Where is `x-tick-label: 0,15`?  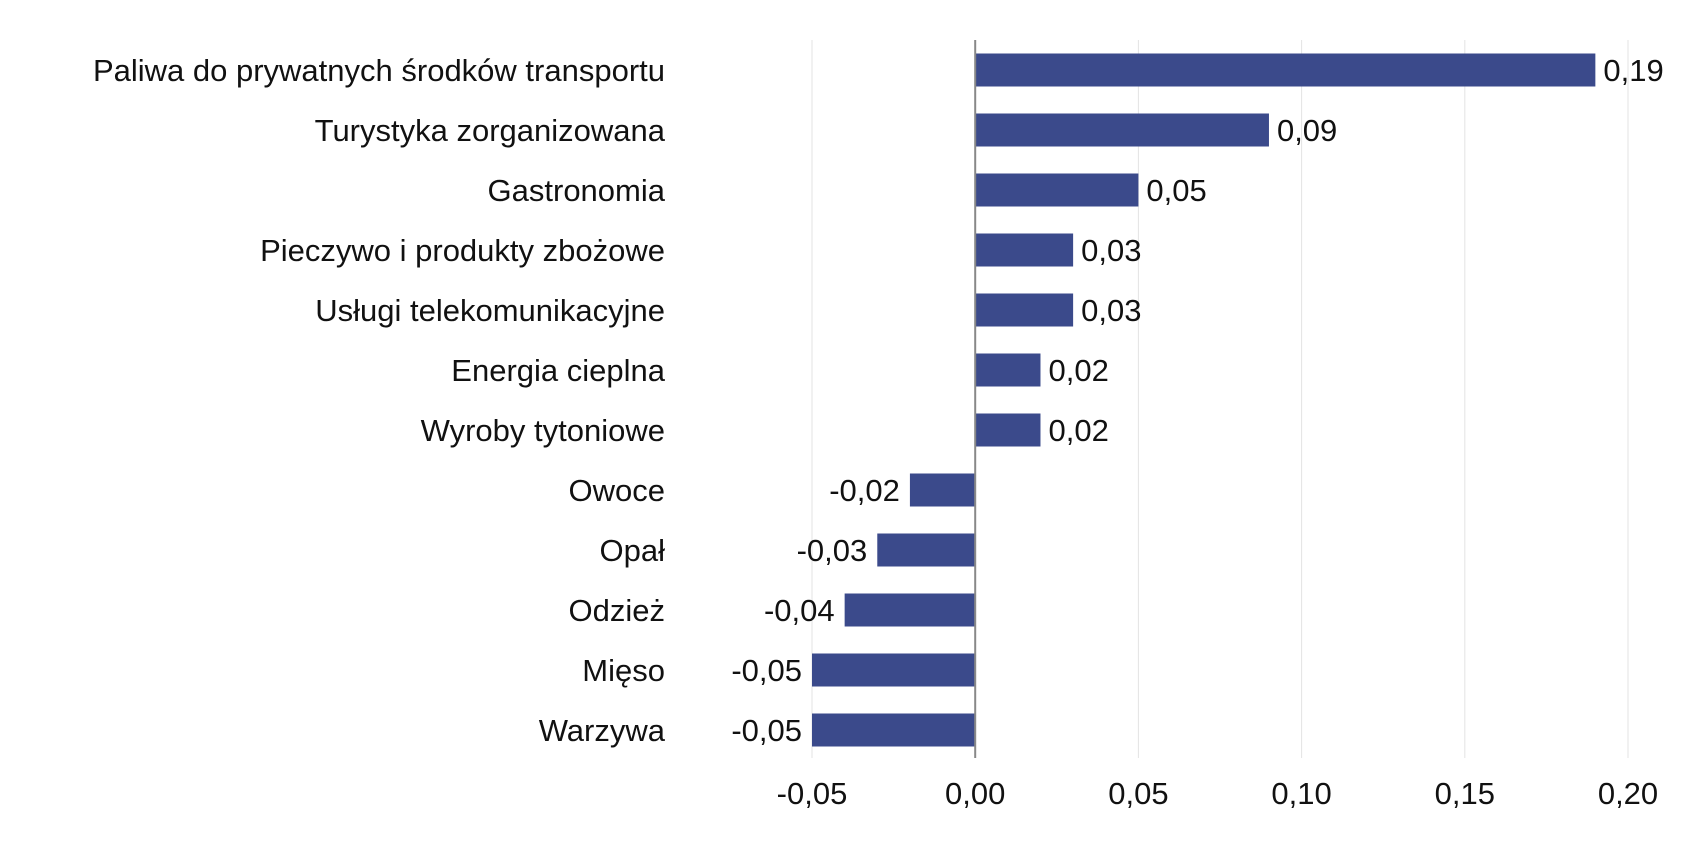 x-tick-label: 0,15 is located at coordinates (1465, 793).